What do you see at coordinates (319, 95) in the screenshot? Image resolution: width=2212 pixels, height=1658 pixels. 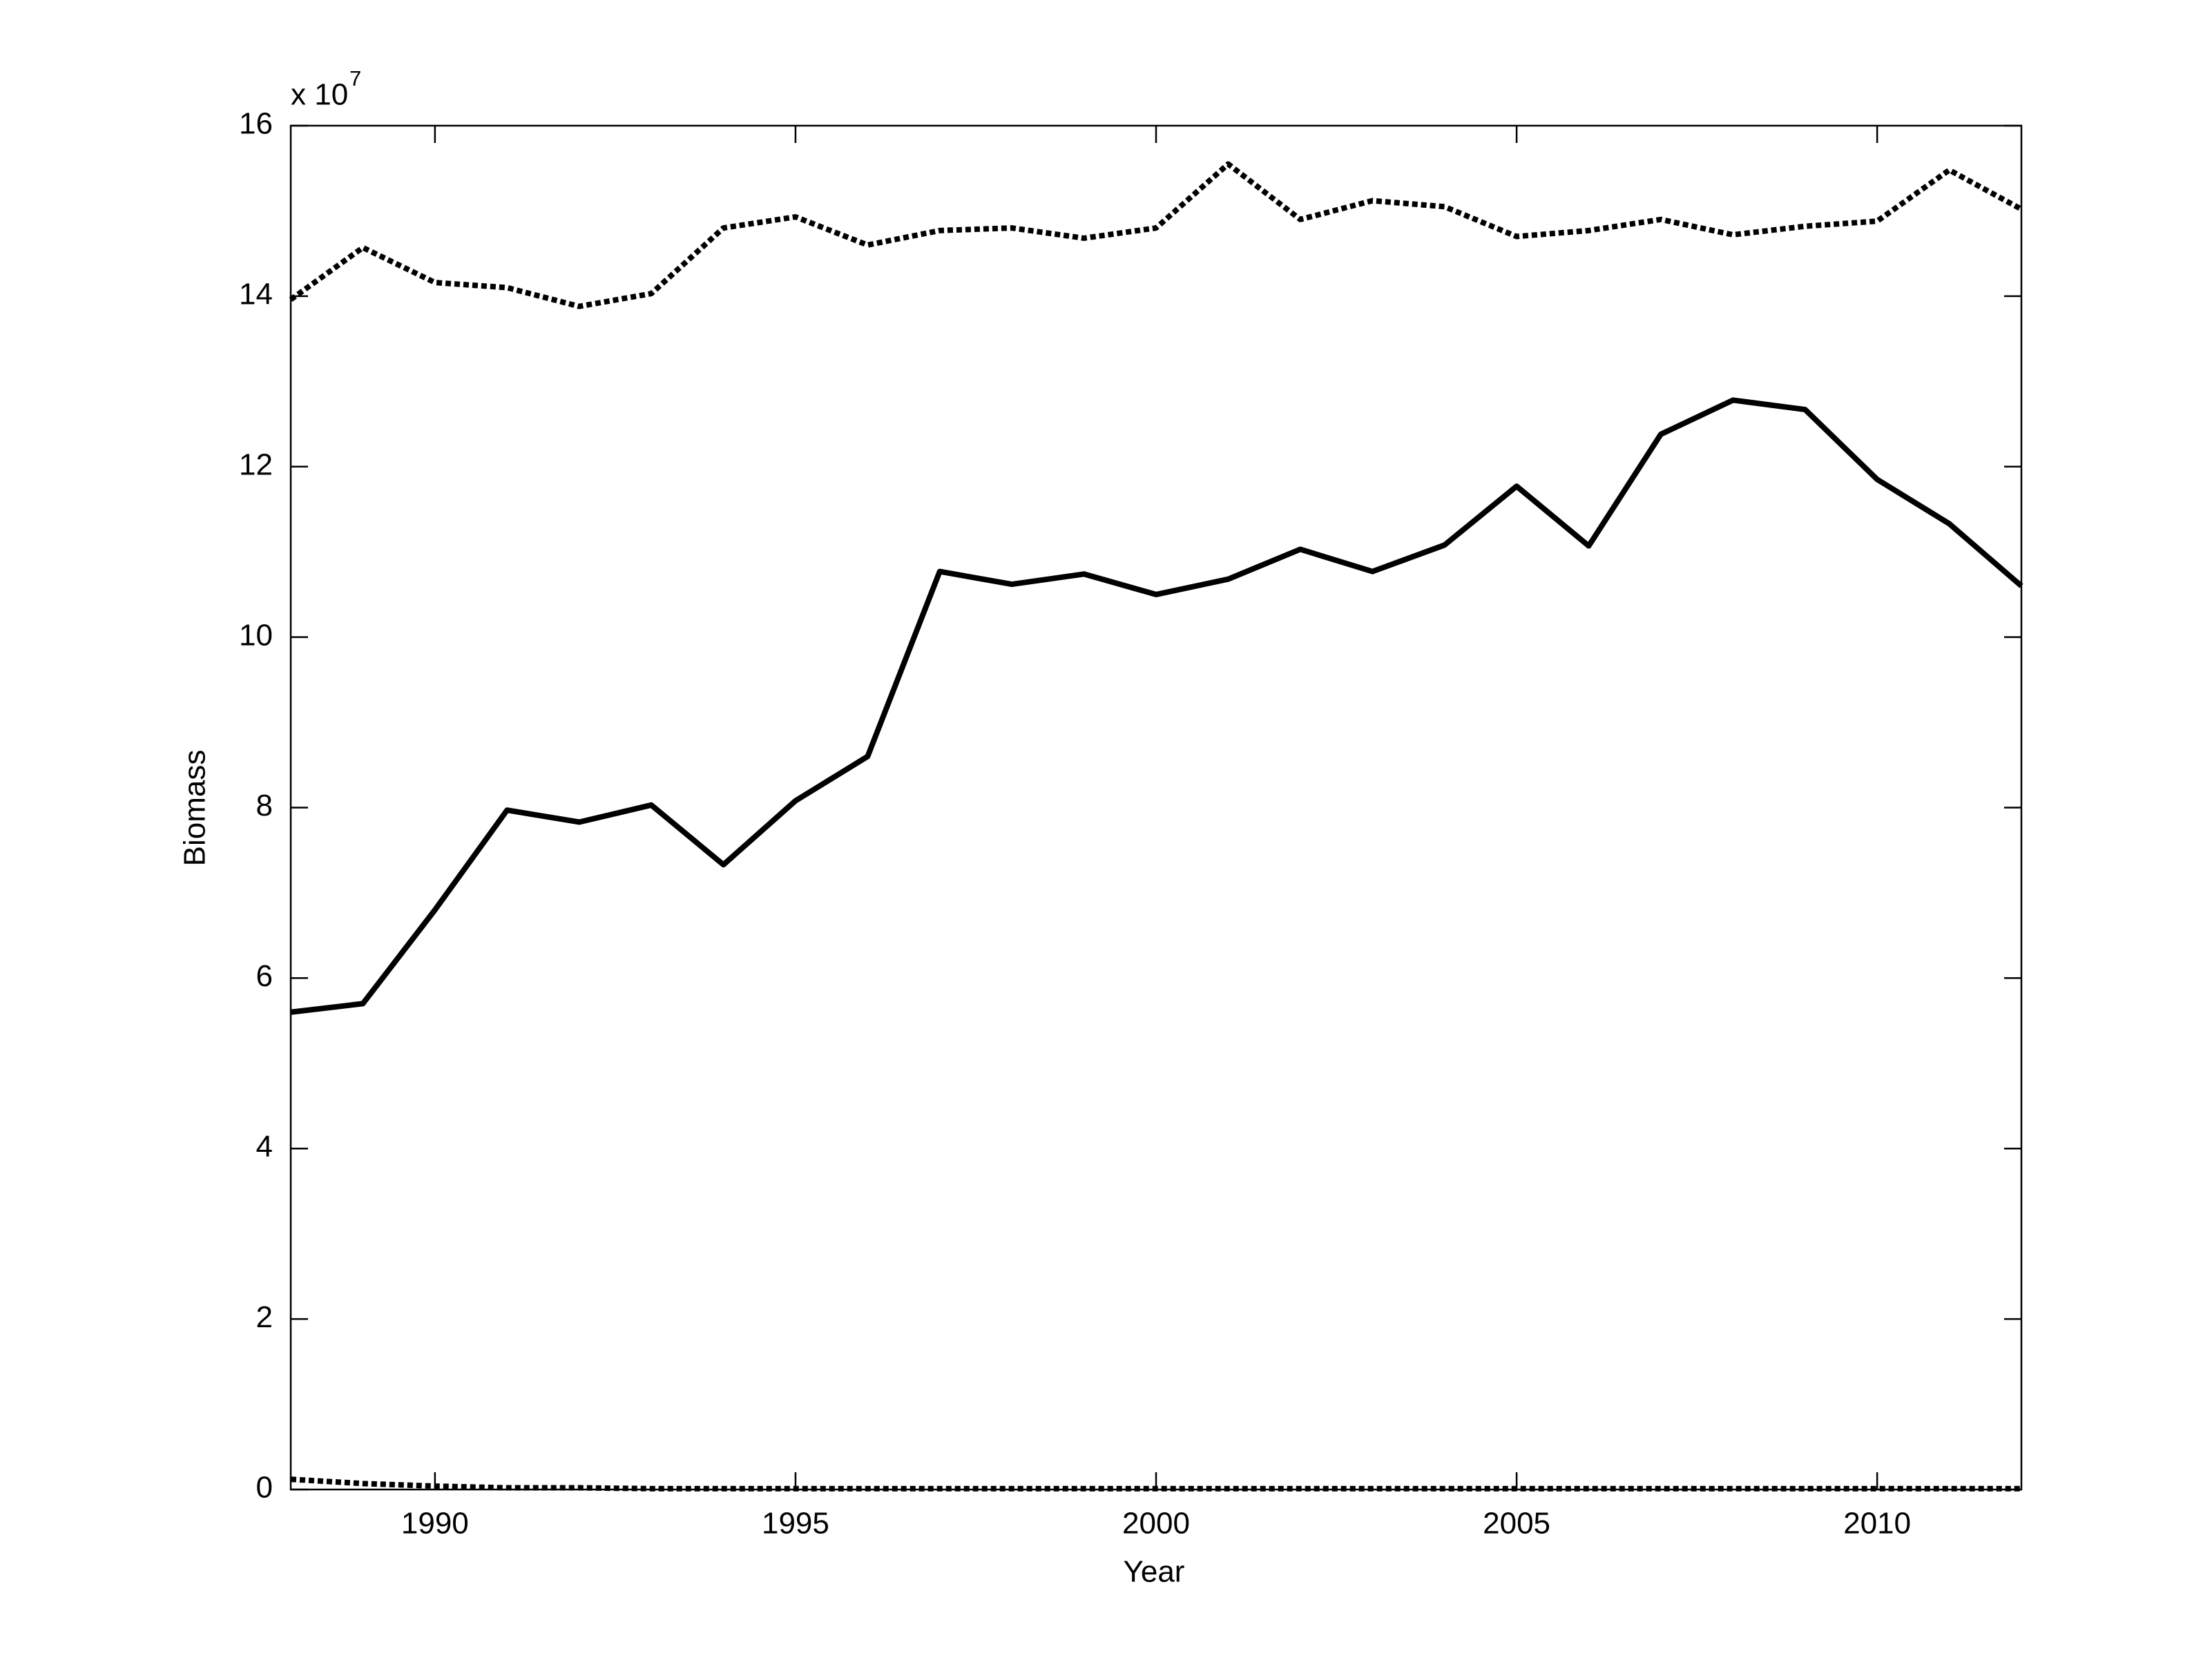 I see `y-multiplier: x 10` at bounding box center [319, 95].